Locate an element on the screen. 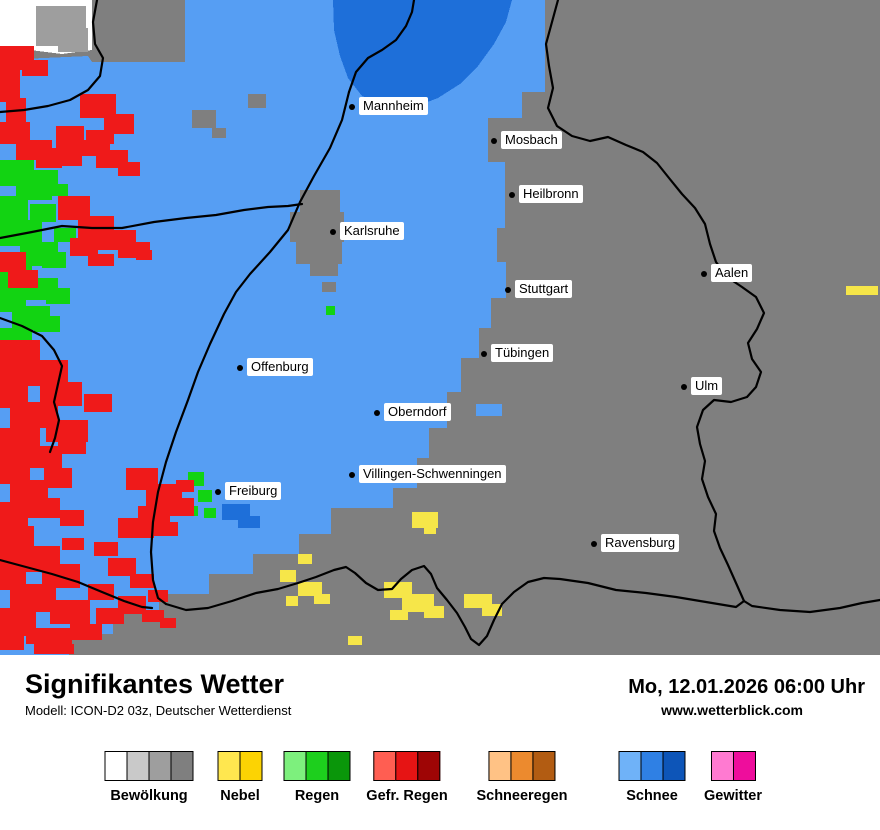  city-label: Tübingen is located at coordinates (522, 353).